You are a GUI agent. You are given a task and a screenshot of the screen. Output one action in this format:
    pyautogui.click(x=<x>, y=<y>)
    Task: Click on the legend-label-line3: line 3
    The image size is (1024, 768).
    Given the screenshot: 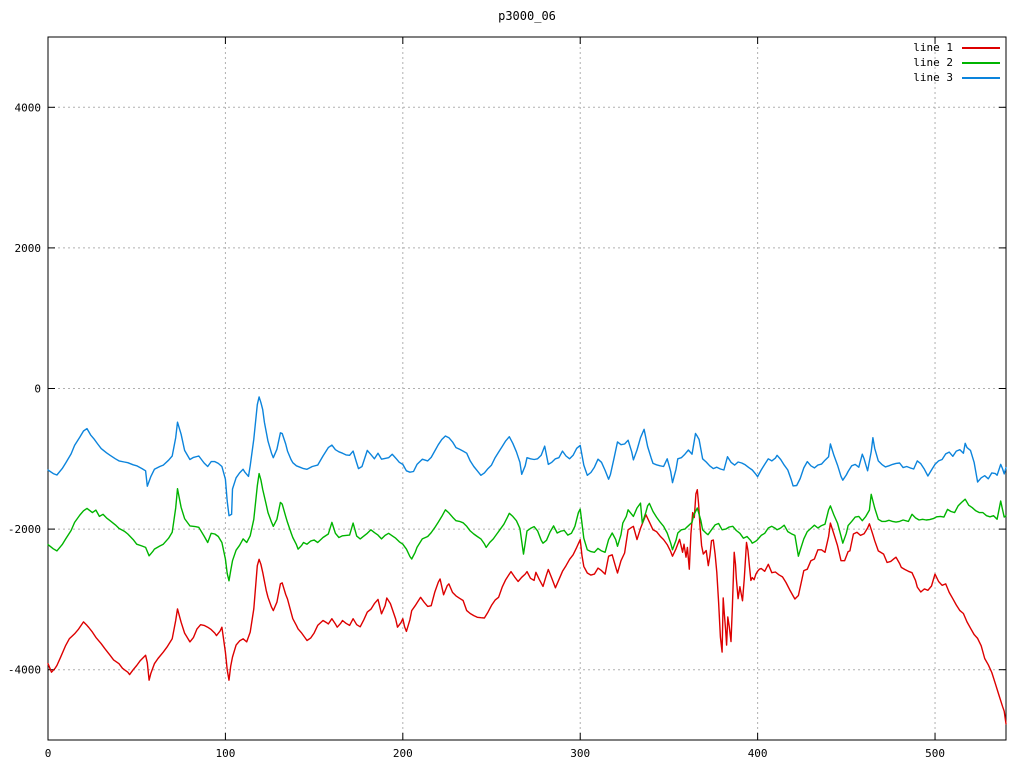 What is the action you would take?
    pyautogui.click(x=933, y=77)
    